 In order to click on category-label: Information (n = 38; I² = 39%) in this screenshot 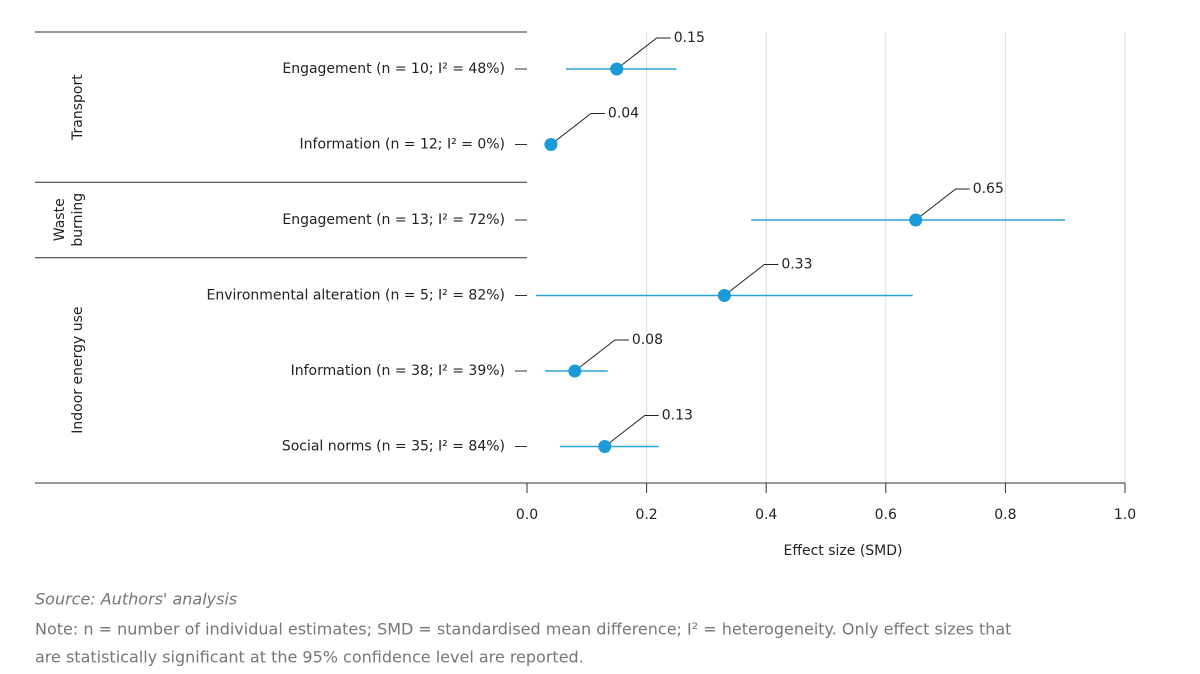, I will do `click(398, 371)`.